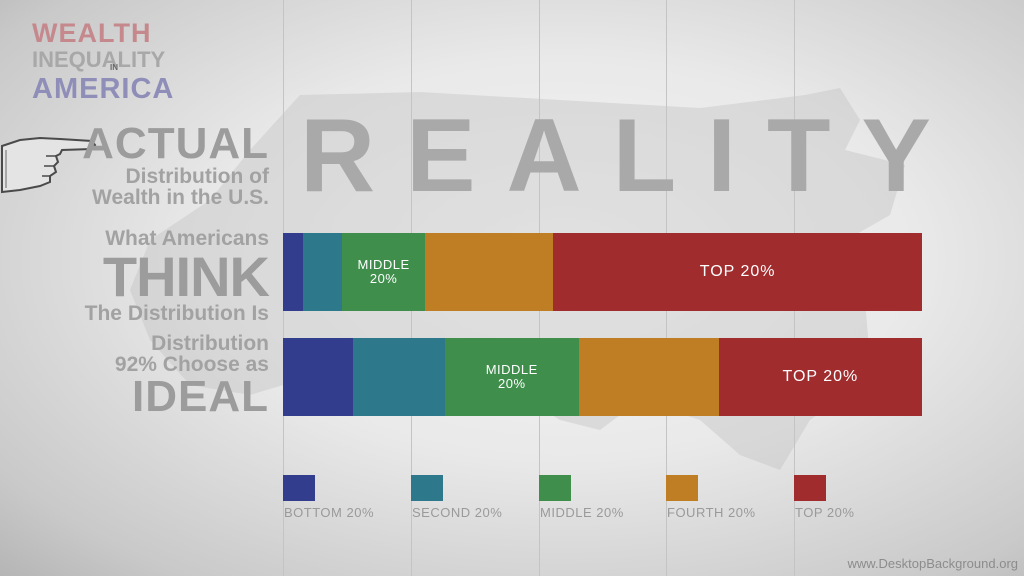 This screenshot has width=1024, height=576. I want to click on actual-label-line2: Wealth in the U.S., so click(180, 198).